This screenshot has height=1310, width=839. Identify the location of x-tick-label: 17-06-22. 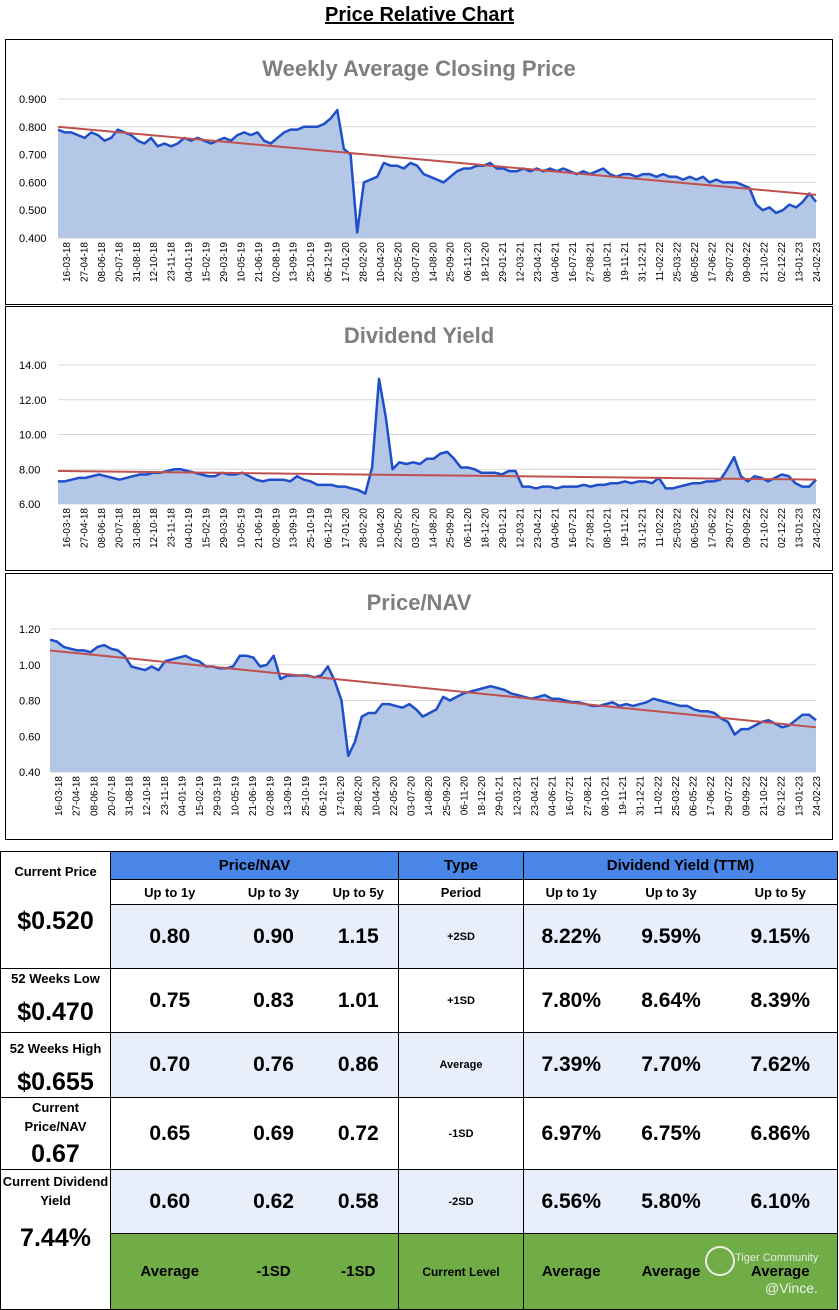
(712, 262).